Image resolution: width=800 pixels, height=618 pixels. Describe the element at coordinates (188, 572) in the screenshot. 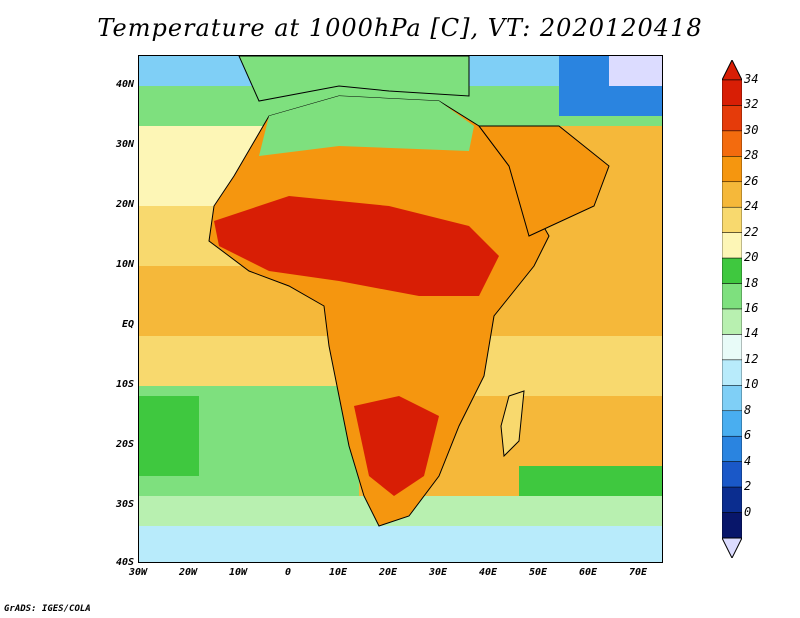

I see `lon-label-20w: 20W` at that location.